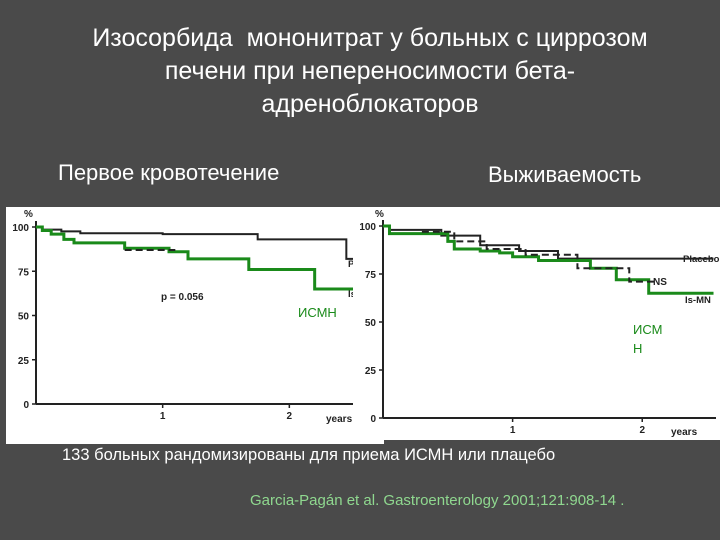  I want to click on title-line-2: печени при непереносимости бета-, so click(370, 71).